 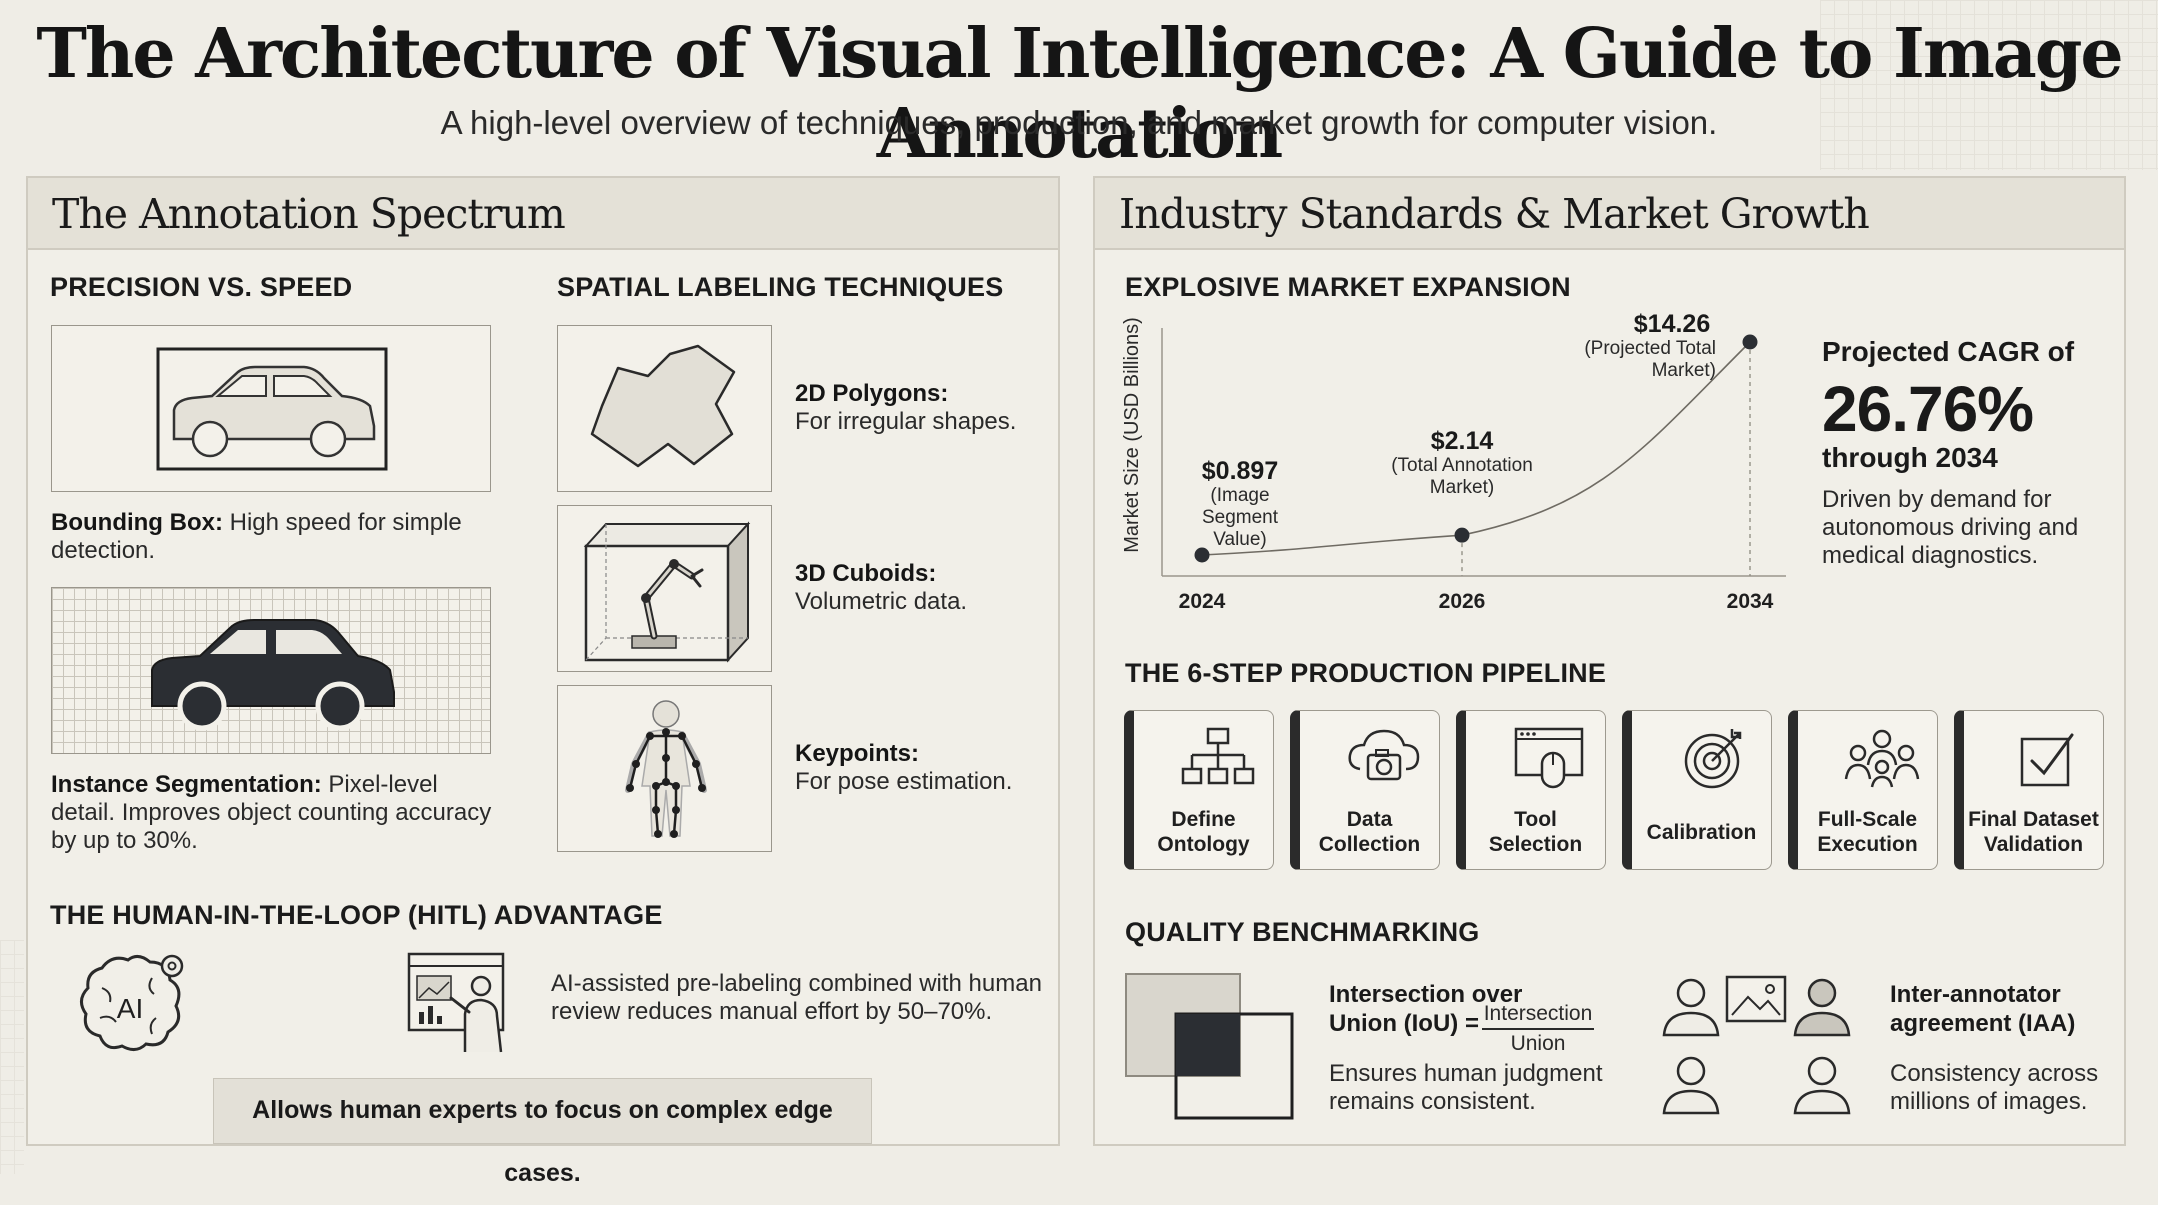 What do you see at coordinates (1535, 832) in the screenshot?
I see `step-label: Tool Selection` at bounding box center [1535, 832].